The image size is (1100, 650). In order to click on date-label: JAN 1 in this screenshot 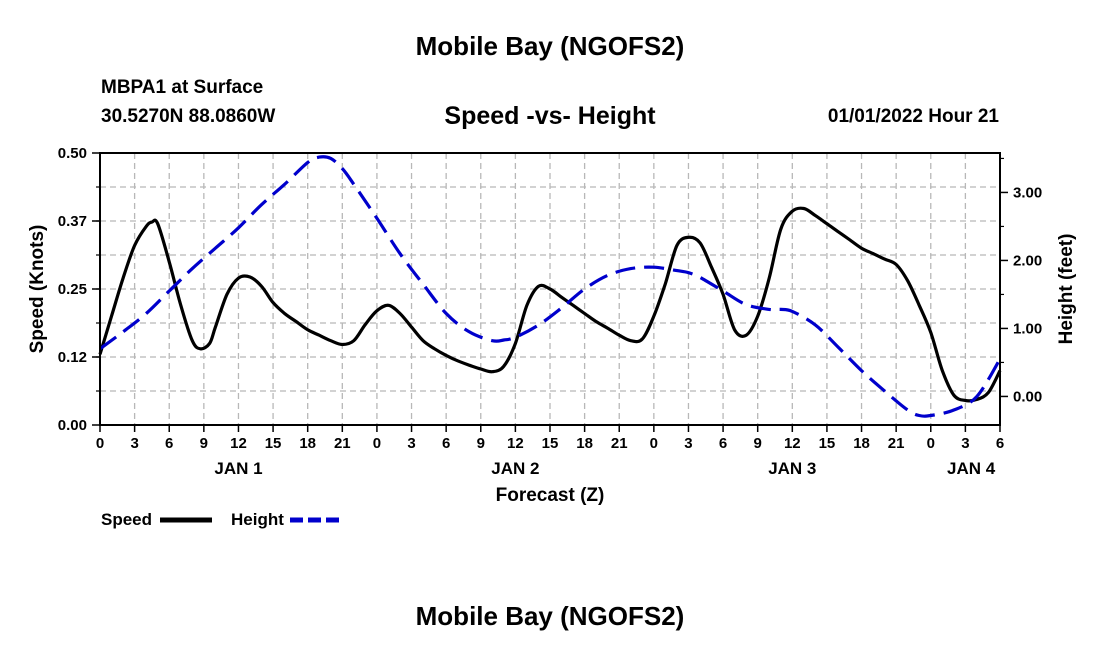, I will do `click(238, 468)`.